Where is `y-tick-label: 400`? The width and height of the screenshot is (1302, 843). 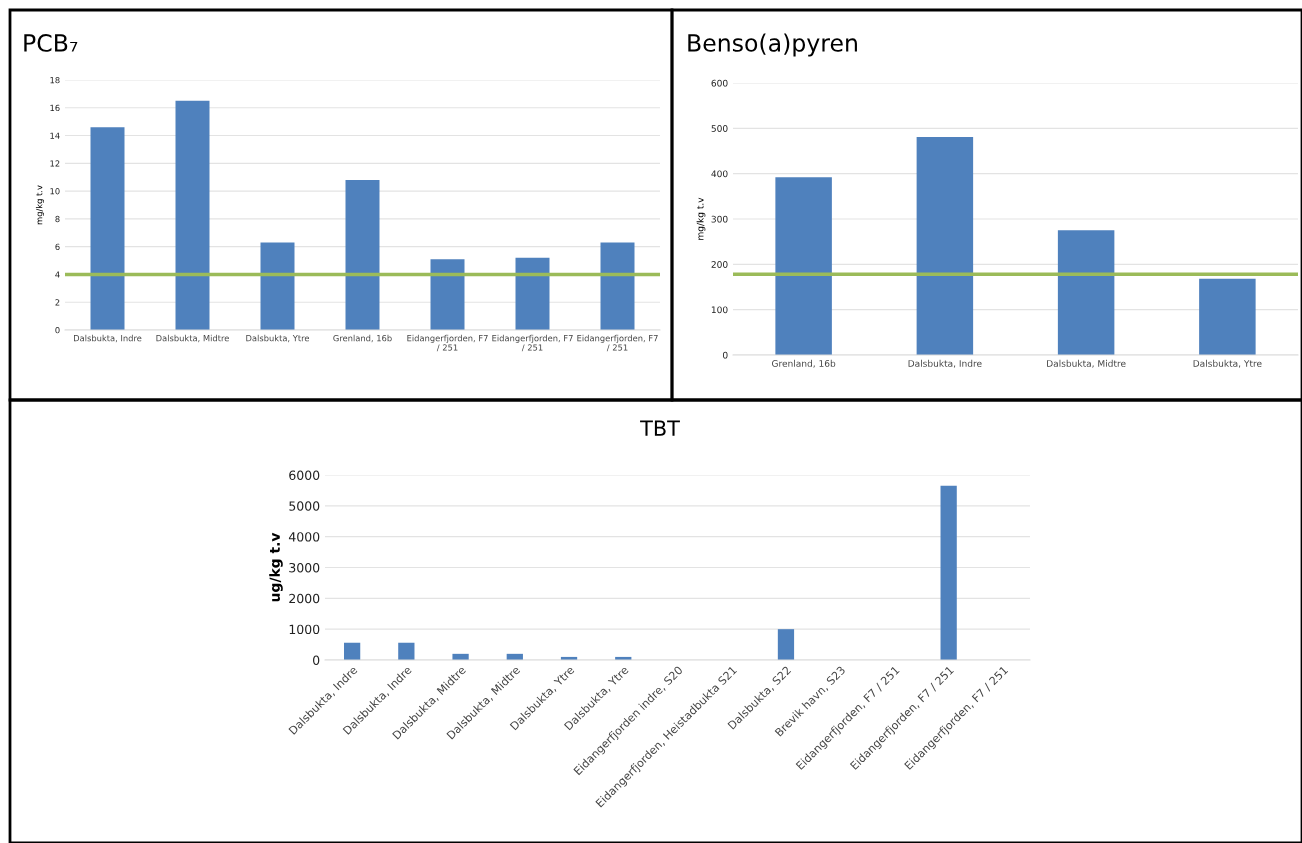
y-tick-label: 400 is located at coordinates (719, 174).